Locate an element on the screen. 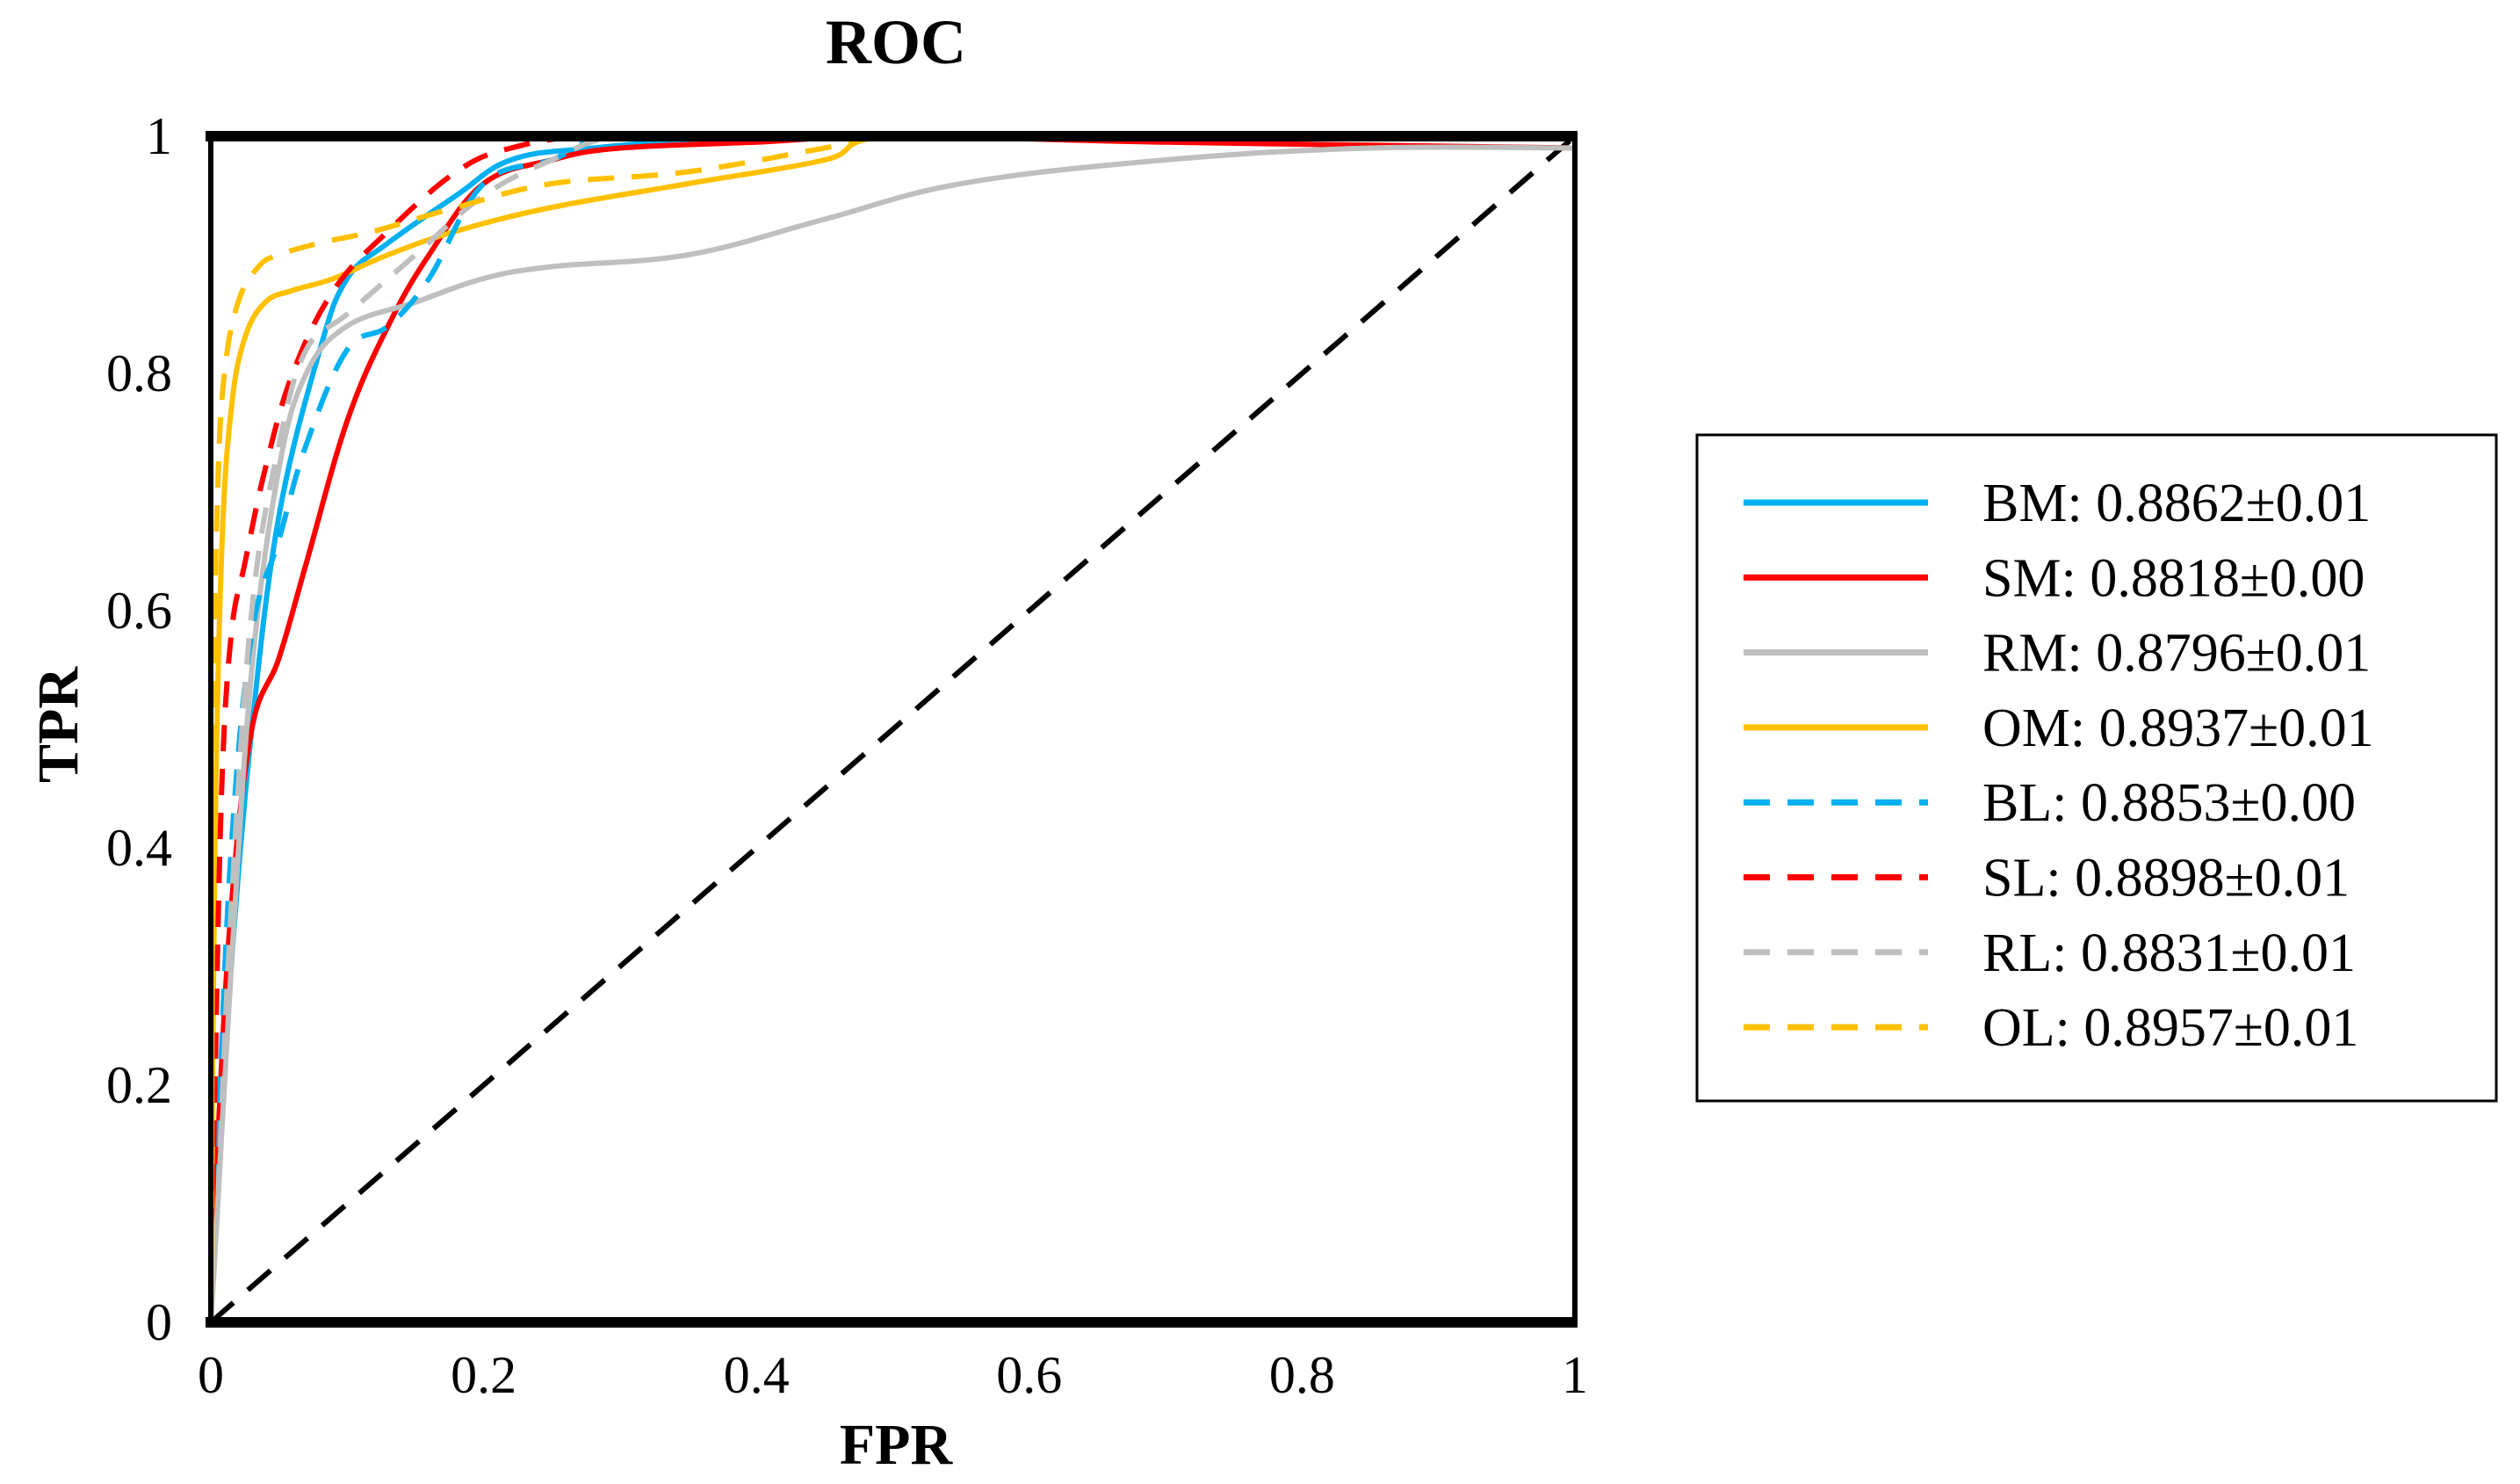  y-axis-ticks: 0 0.2 0.4 0.6 0.8 1 is located at coordinates (139, 729).